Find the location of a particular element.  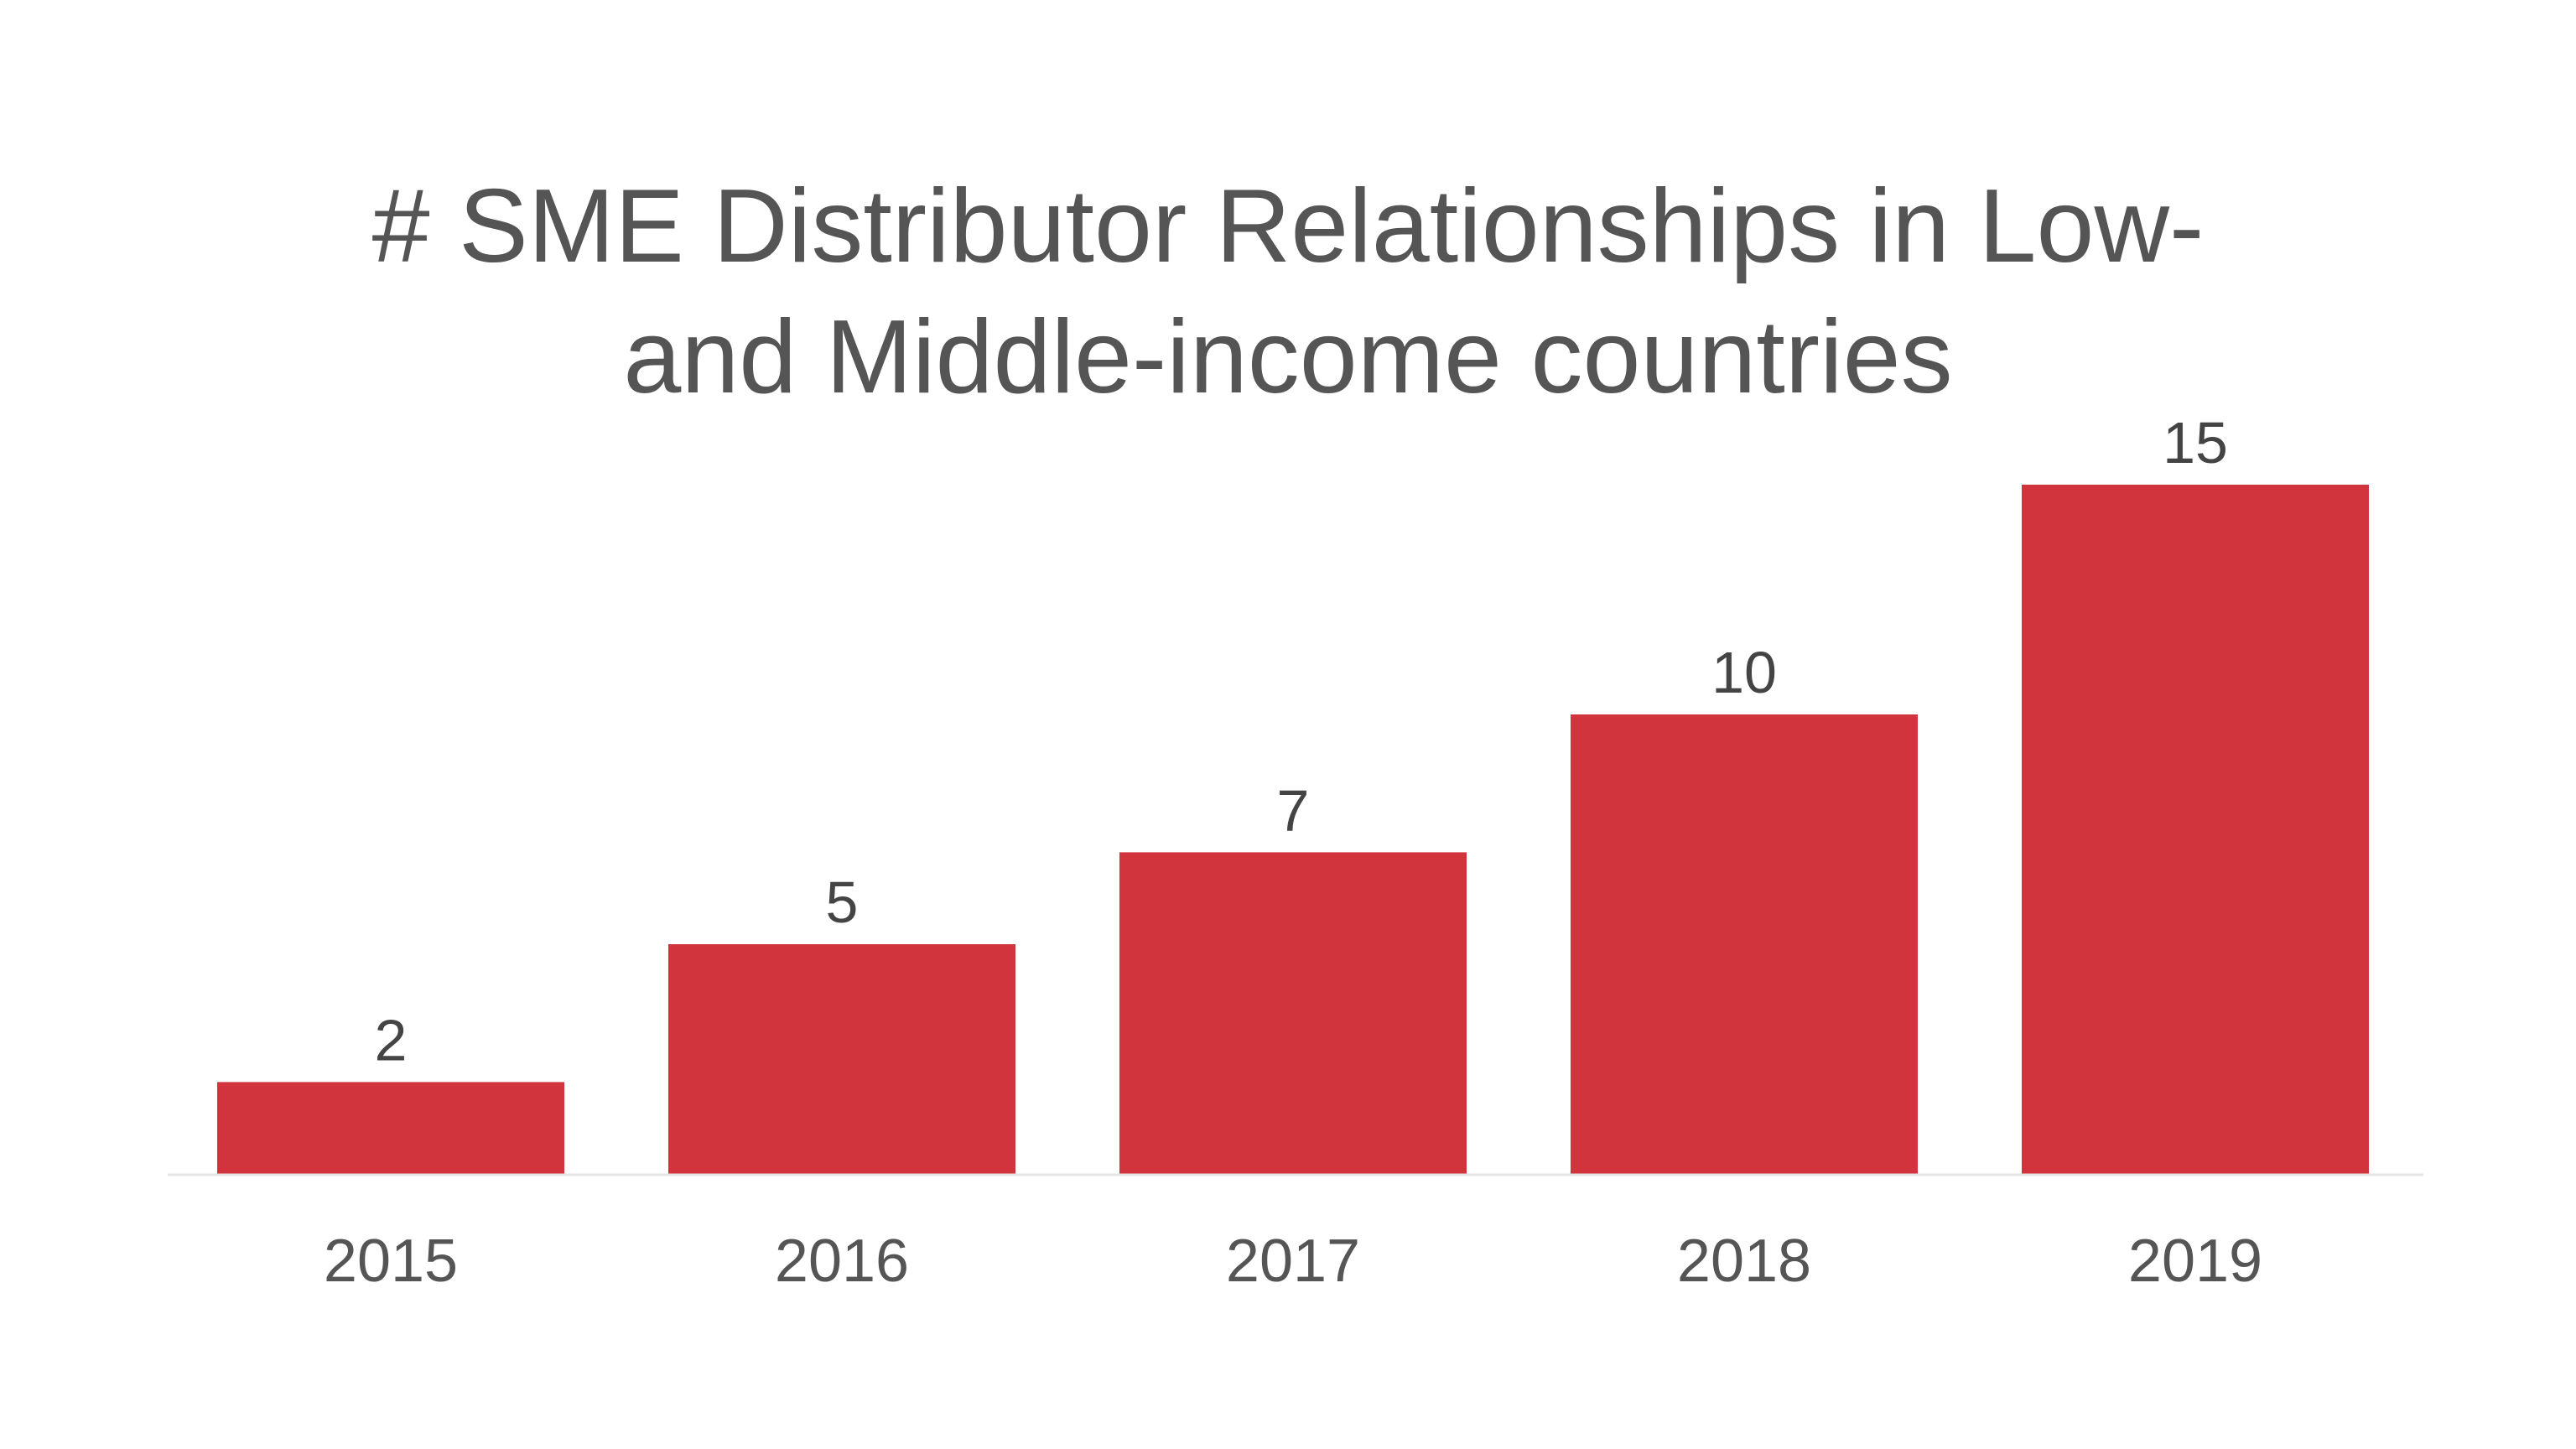

data-label-2017: 7 is located at coordinates (1293, 810).